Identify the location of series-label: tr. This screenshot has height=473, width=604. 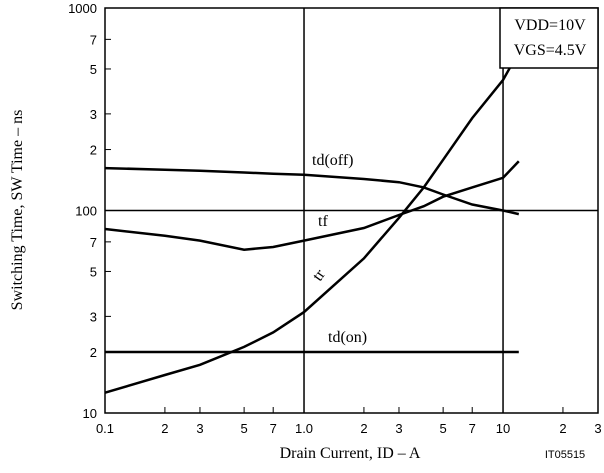
(319, 275).